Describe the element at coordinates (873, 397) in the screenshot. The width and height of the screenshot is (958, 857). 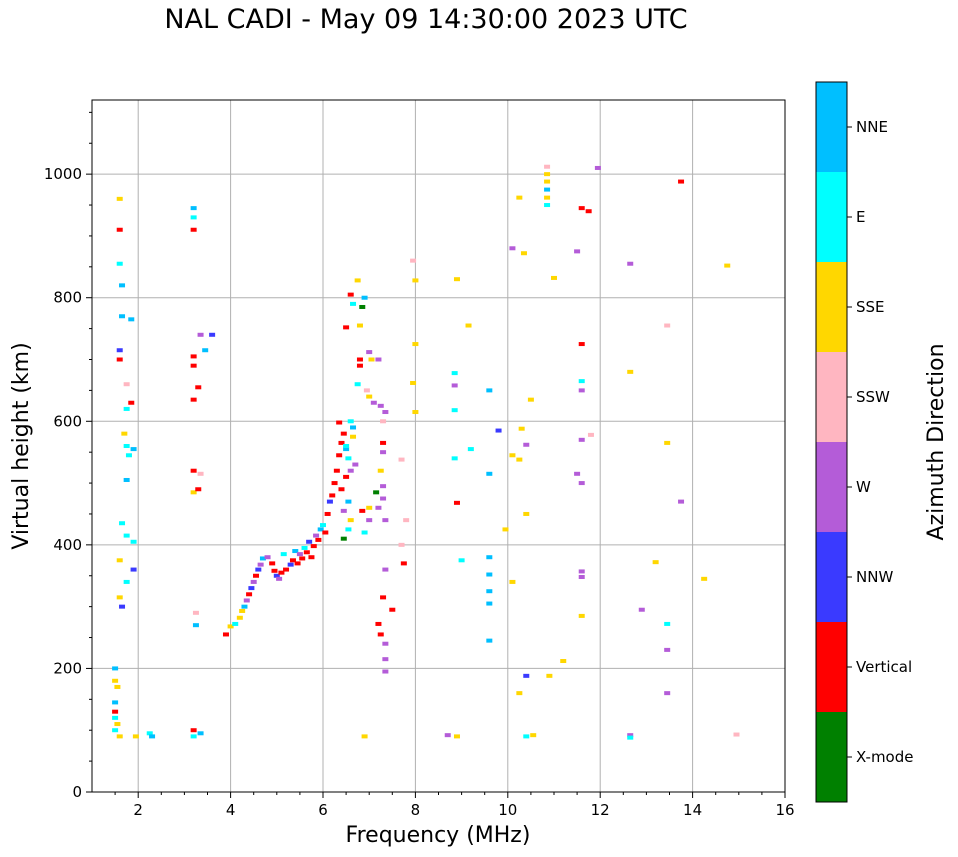
I see `colorbar-tick-label: SSW` at that location.